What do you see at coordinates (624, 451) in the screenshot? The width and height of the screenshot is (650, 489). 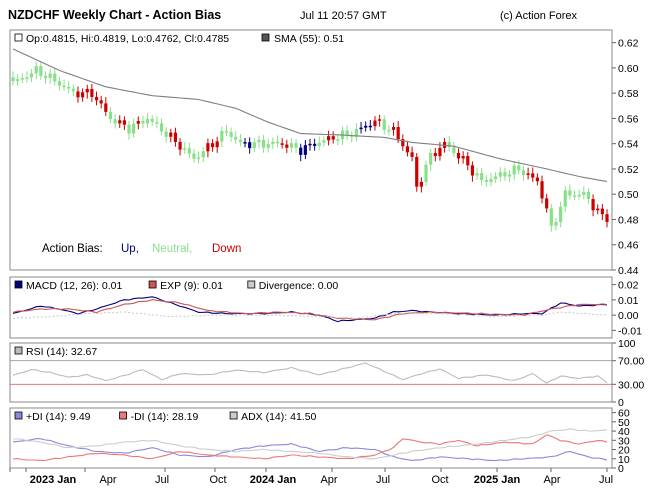 I see `dmi-ytick-label: 20` at bounding box center [624, 451].